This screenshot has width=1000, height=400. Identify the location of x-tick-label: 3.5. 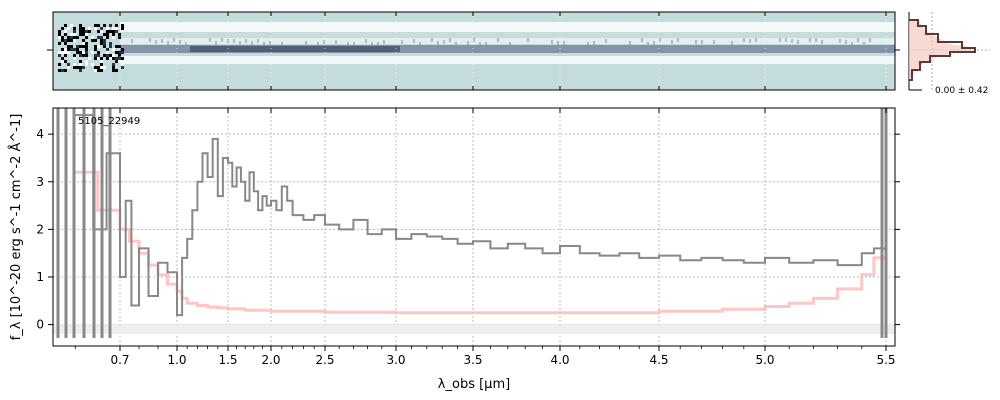
(472, 360).